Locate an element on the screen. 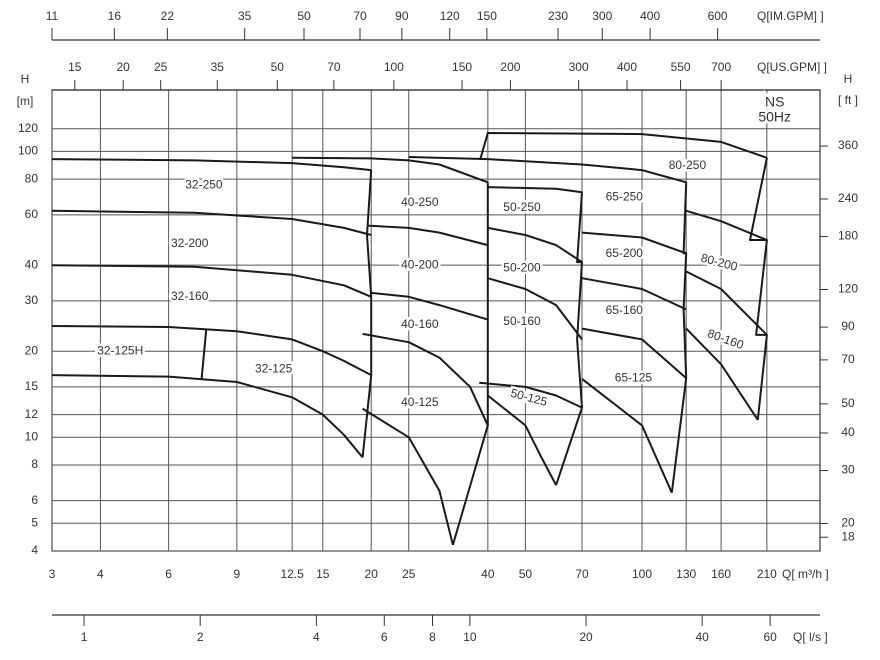  x2-tick-label: 700 is located at coordinates (721, 67).